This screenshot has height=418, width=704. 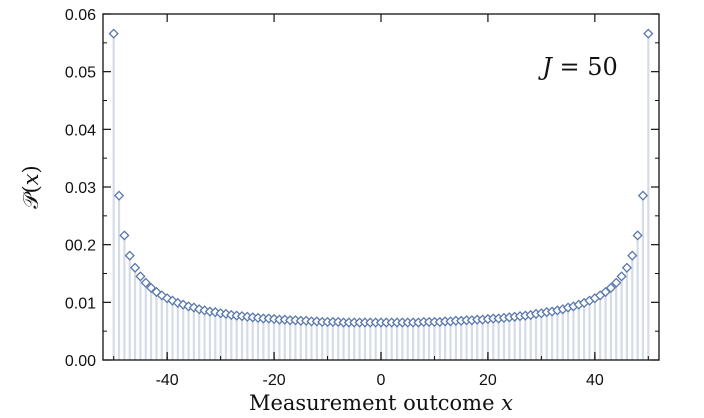 I want to click on x-tick-label: -40, so click(x=167, y=380).